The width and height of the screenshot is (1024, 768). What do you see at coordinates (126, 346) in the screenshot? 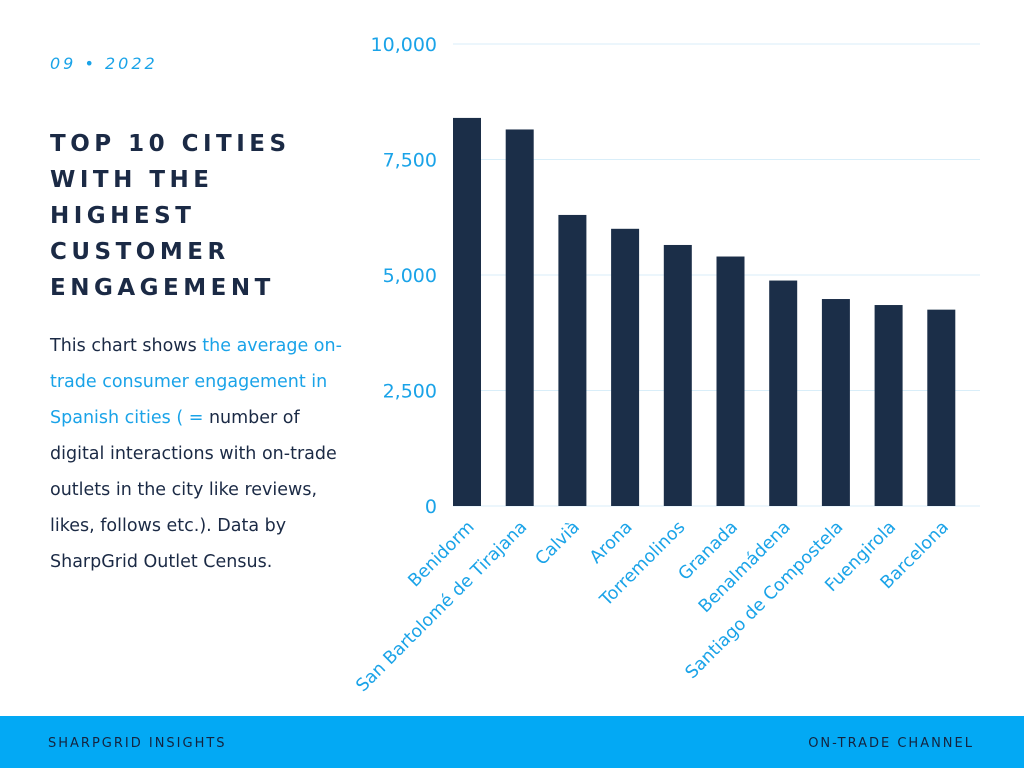
I see `description-text: This chart shows` at bounding box center [126, 346].